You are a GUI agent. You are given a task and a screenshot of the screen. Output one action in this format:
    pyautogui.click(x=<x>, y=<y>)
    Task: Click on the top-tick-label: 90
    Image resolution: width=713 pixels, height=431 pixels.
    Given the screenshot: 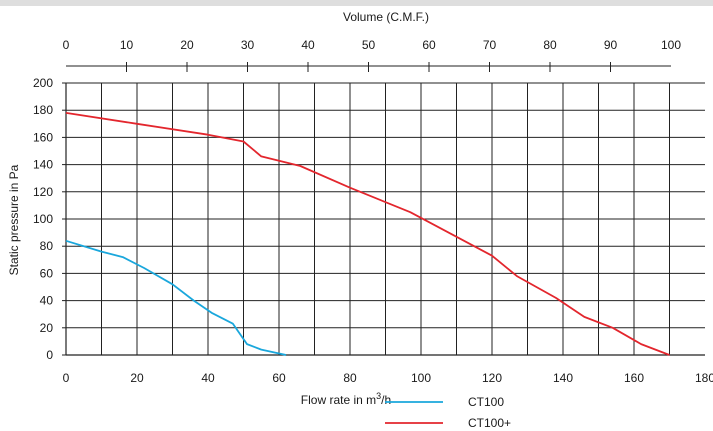 What is the action you would take?
    pyautogui.click(x=611, y=45)
    